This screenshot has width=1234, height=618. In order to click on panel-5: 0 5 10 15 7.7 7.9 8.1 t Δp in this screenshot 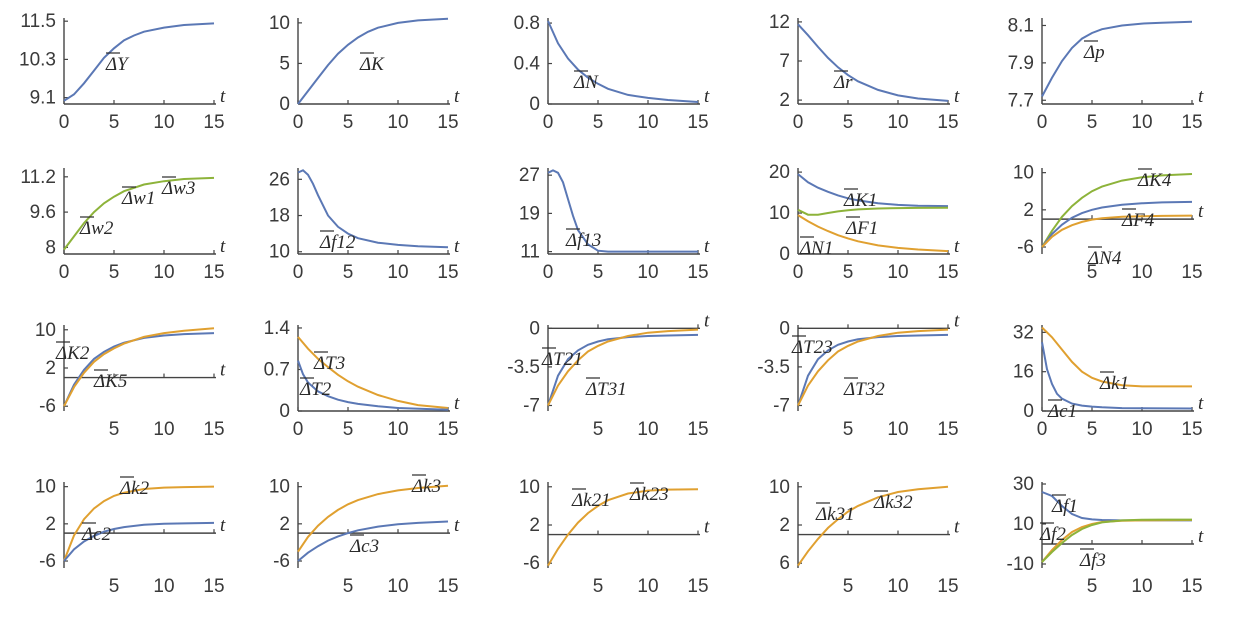, I will do `click(1106, 74)`.